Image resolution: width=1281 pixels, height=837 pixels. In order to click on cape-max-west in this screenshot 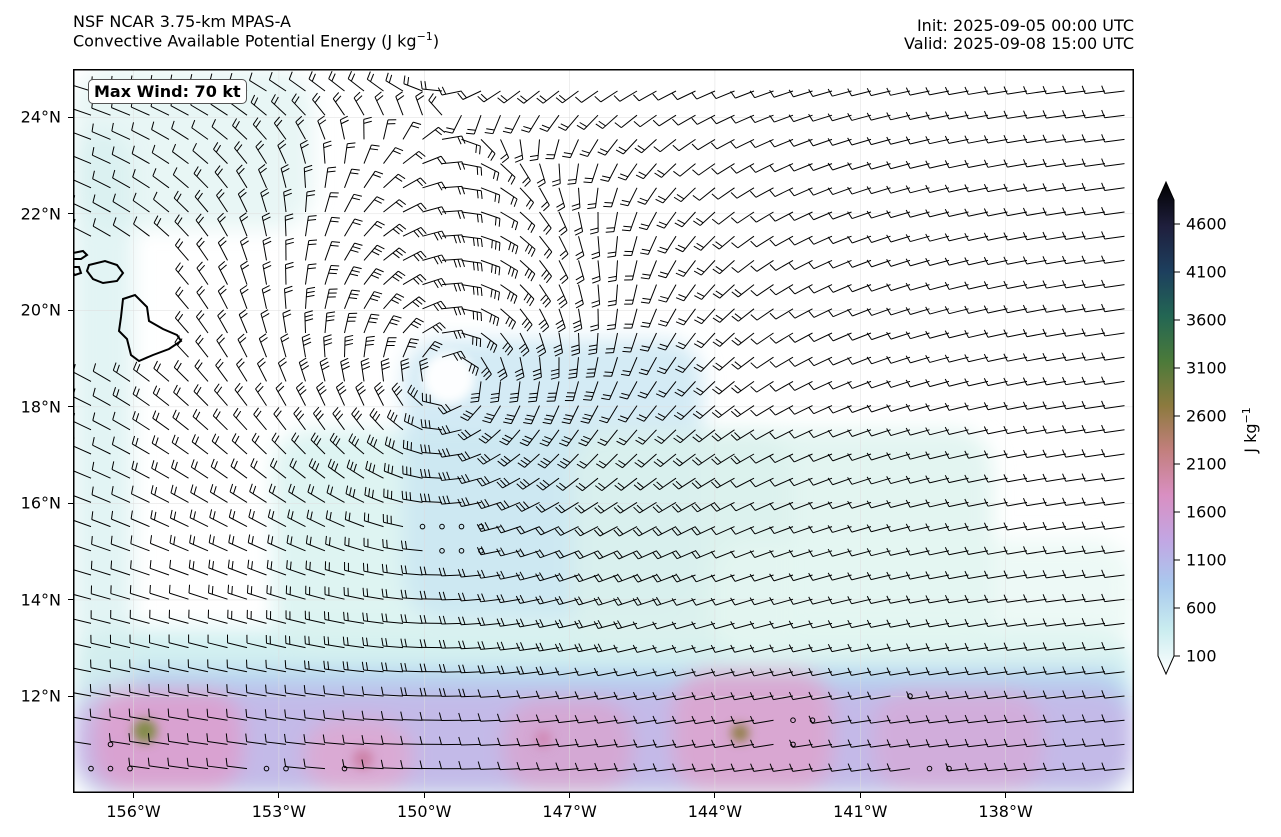, I will do `click(145, 731)`.